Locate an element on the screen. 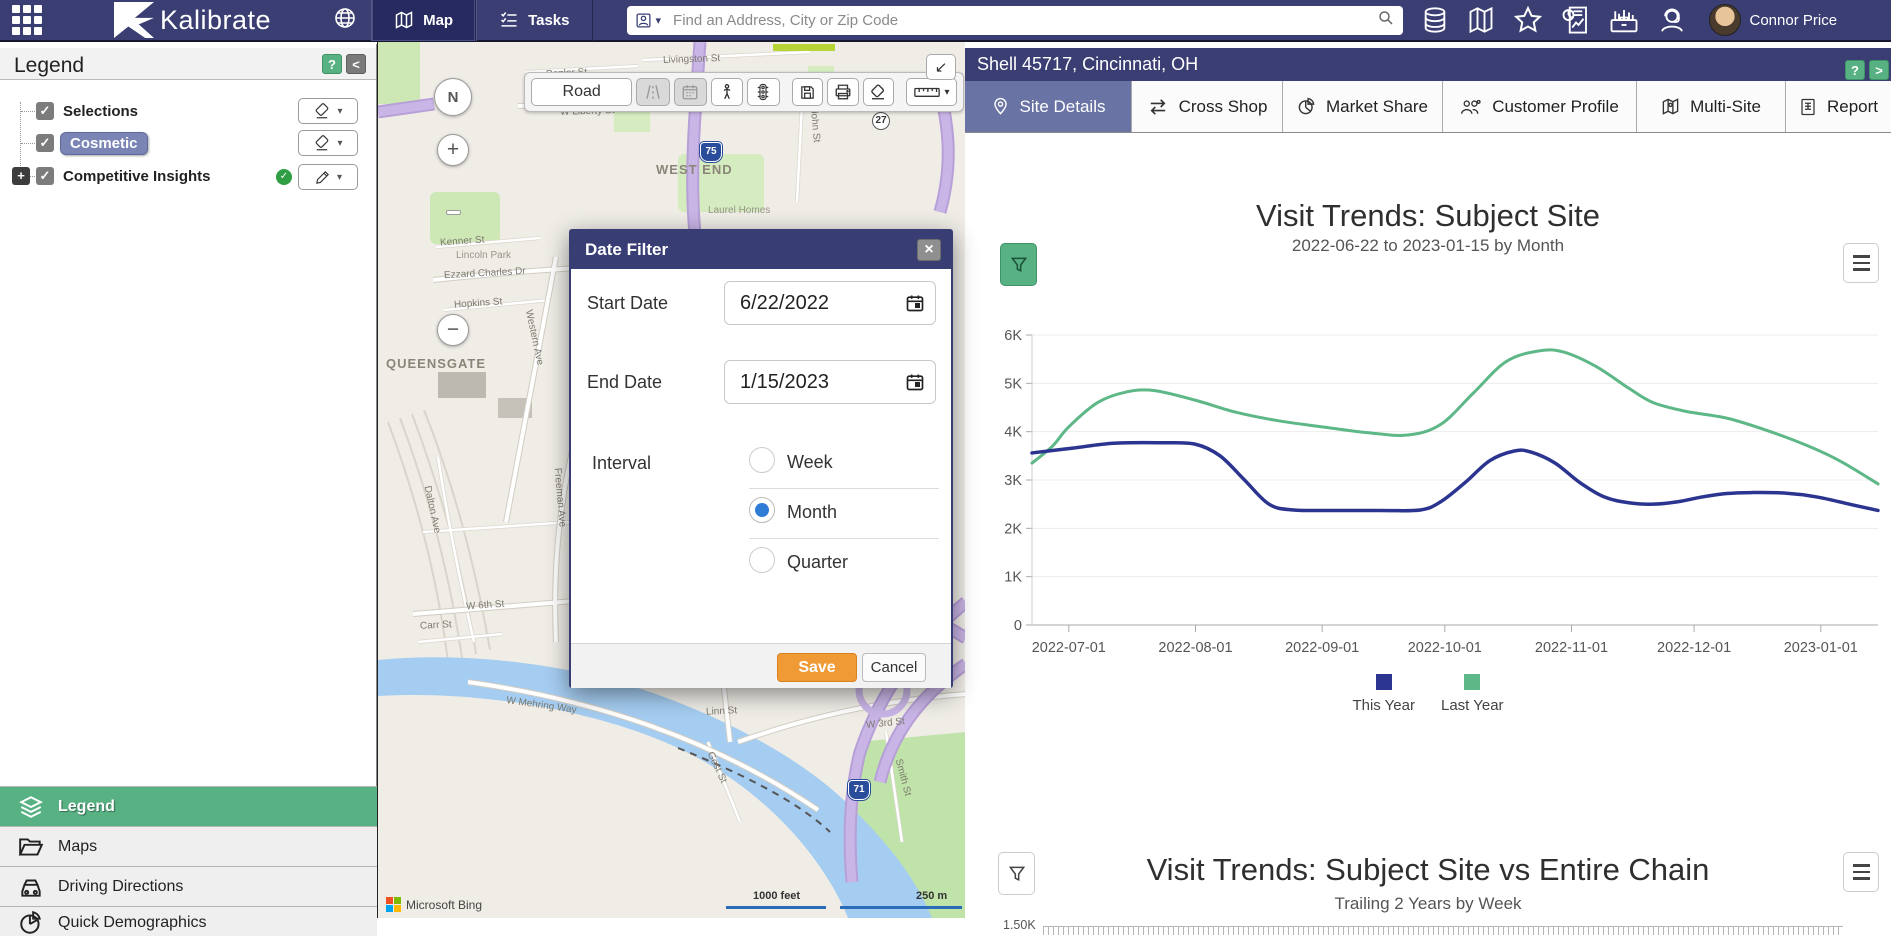  expand-competitive-insights: + is located at coordinates (21, 176).